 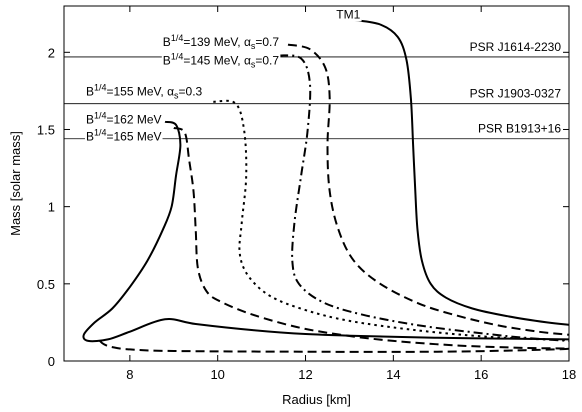 What do you see at coordinates (481, 374) in the screenshot?
I see `x-tick-label: 16` at bounding box center [481, 374].